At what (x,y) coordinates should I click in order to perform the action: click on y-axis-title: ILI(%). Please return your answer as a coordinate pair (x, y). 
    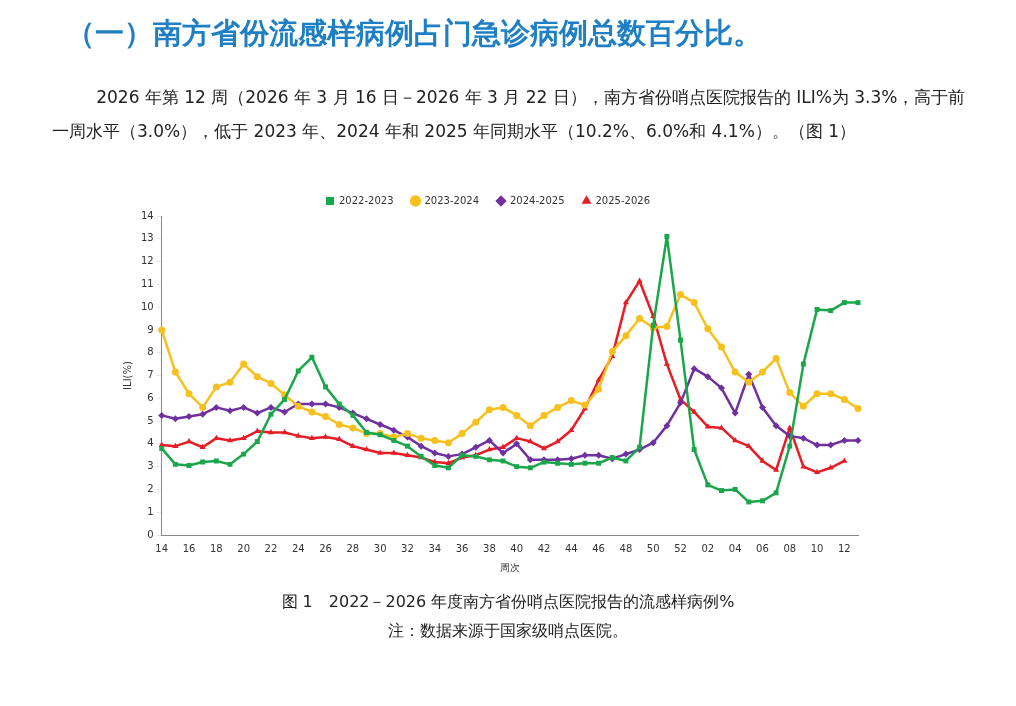
    Looking at the image, I should click on (127, 375).